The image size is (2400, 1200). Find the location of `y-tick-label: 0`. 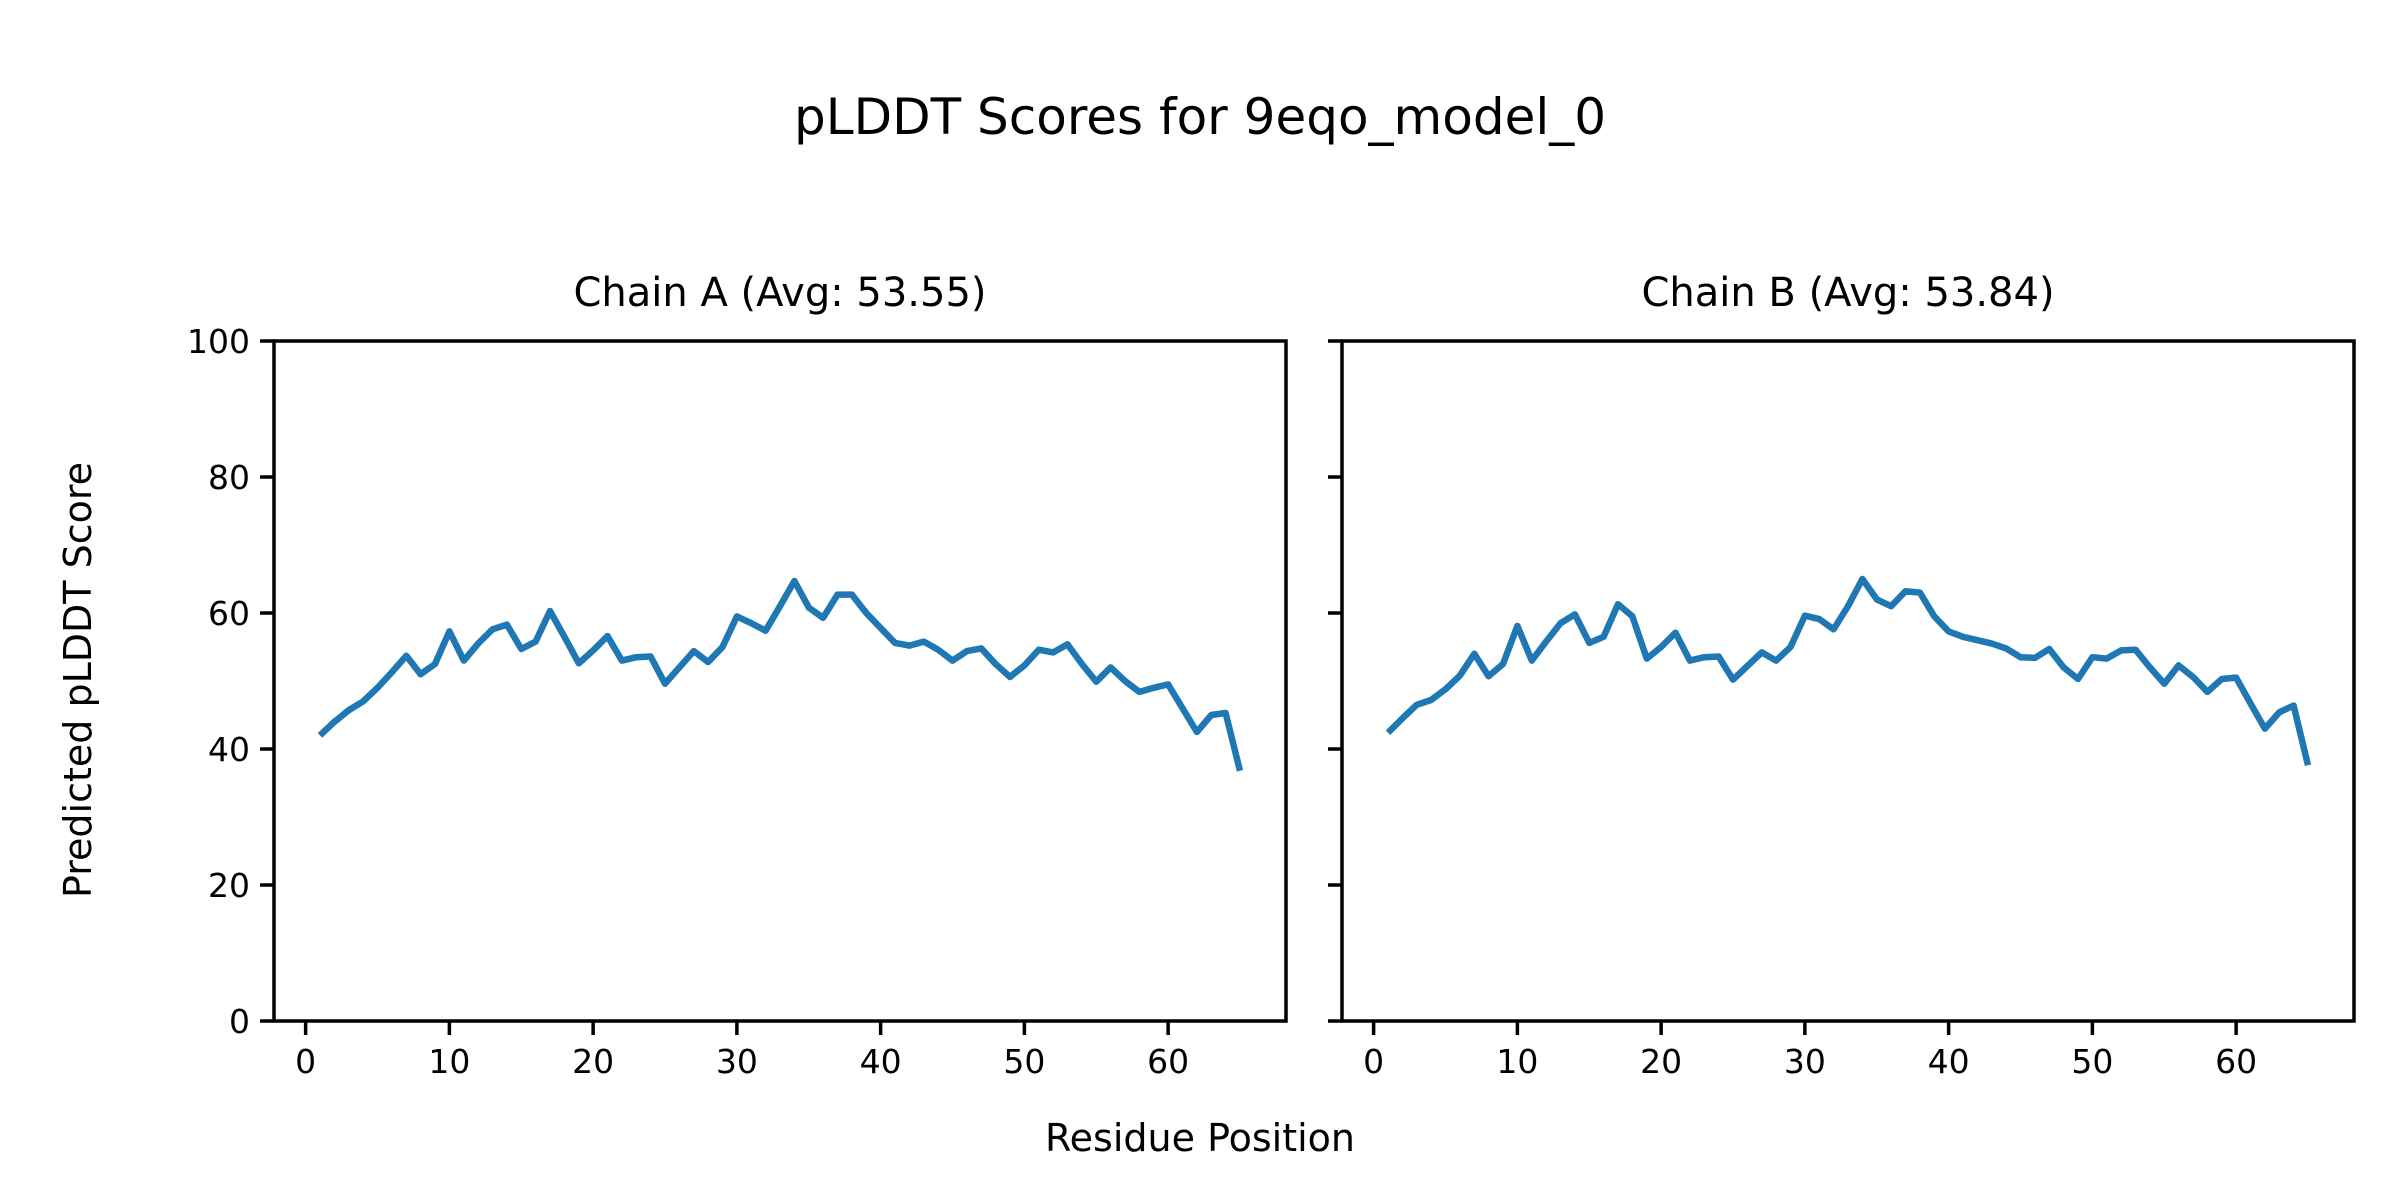

y-tick-label: 0 is located at coordinates (239, 1021).